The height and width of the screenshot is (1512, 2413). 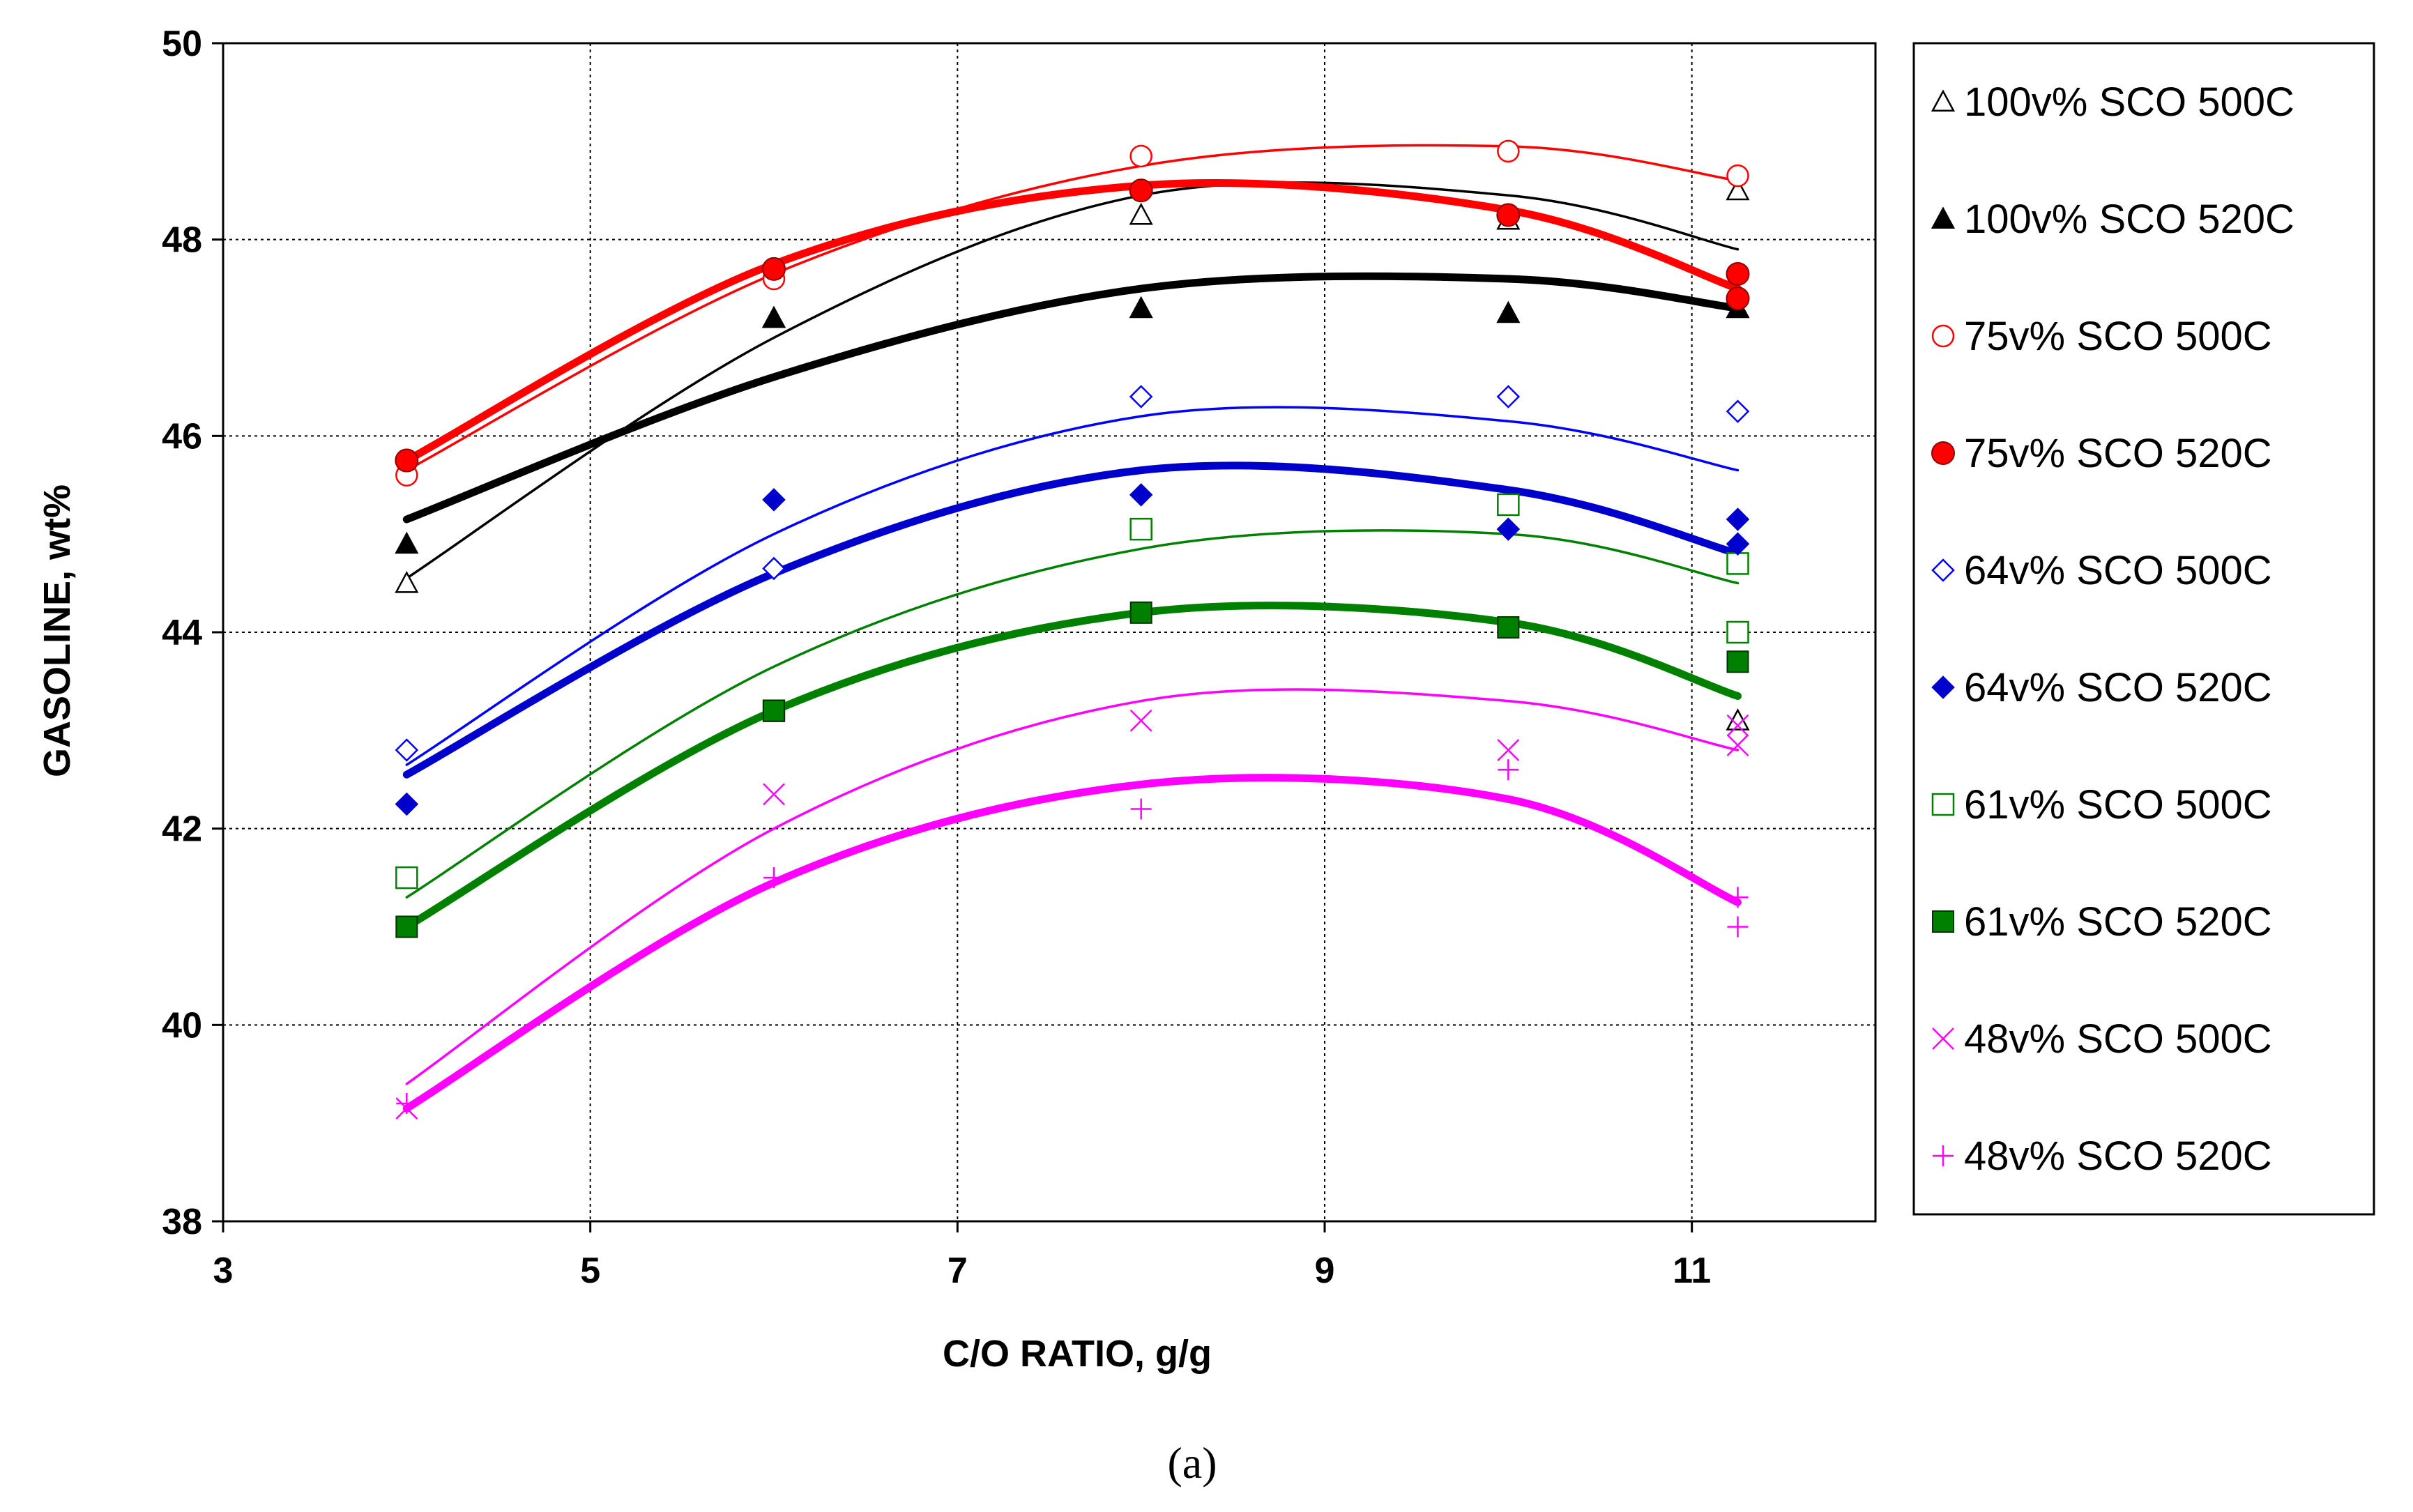 I want to click on x-tick-label: 5, so click(x=590, y=1271).